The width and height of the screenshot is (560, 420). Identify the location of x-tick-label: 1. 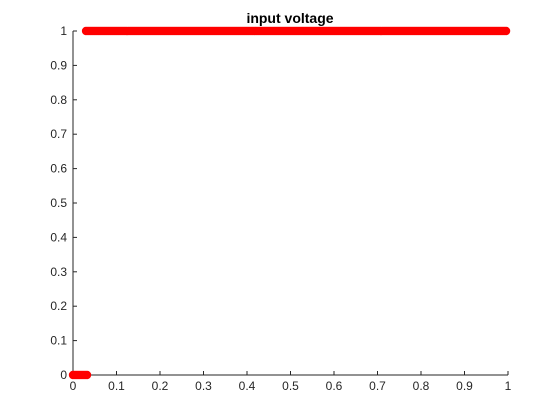
(508, 386).